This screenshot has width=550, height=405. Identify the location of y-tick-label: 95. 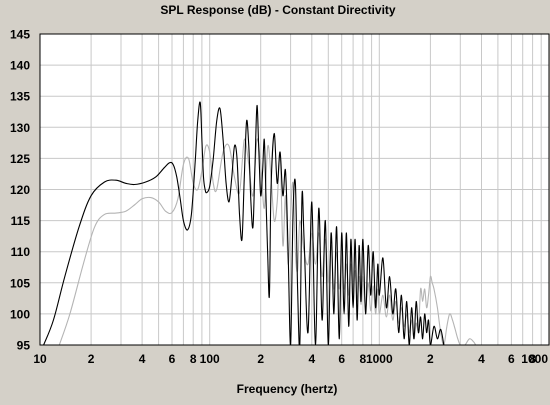
(24, 346).